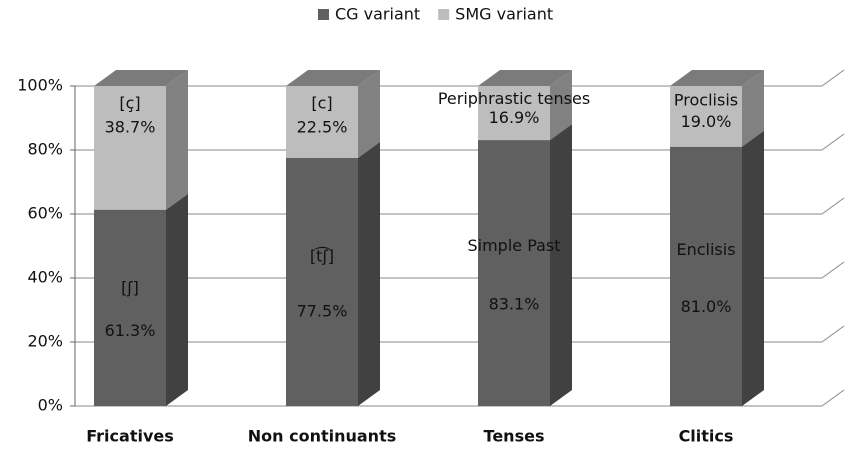  What do you see at coordinates (40, 85) in the screenshot?
I see `y-tick-label: 100%` at bounding box center [40, 85].